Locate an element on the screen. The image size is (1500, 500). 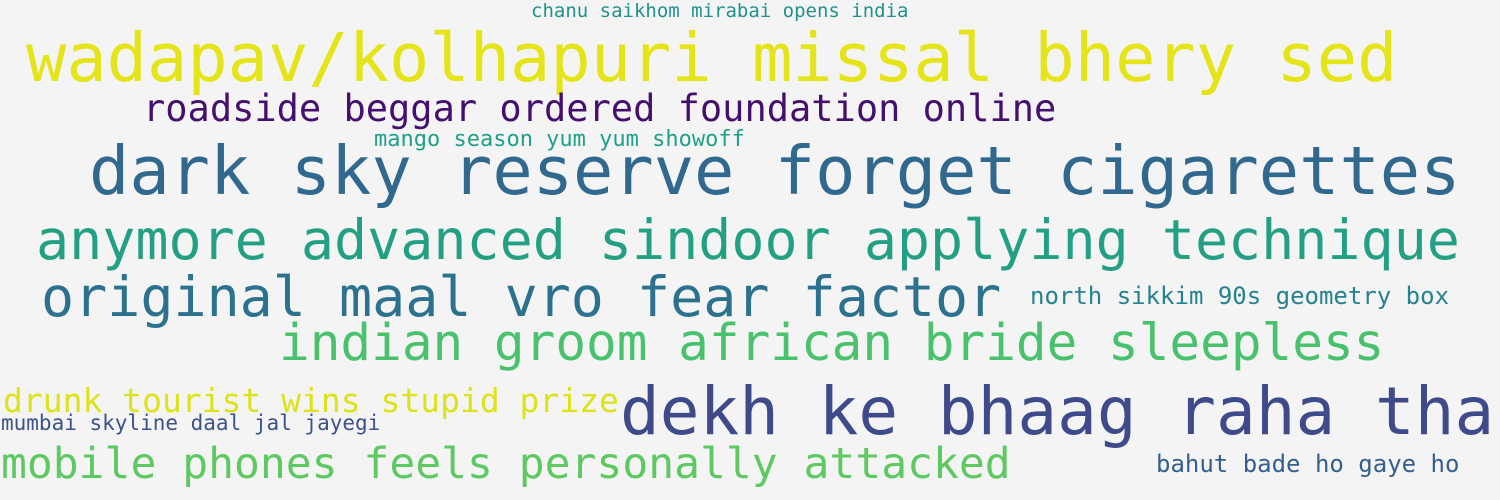
phrase-dark-sky: dark sky reserve forget cigarettes is located at coordinates (775, 171).